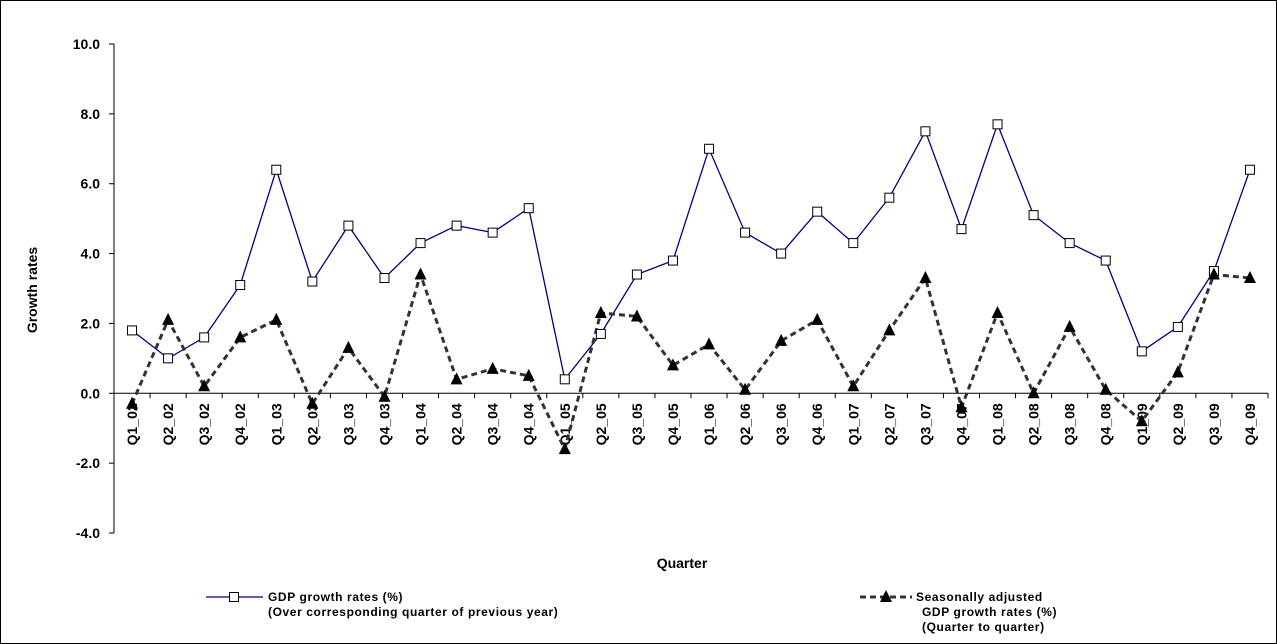 Image resolution: width=1277 pixels, height=644 pixels. I want to click on x-tick-label: Q3_09, so click(1214, 424).